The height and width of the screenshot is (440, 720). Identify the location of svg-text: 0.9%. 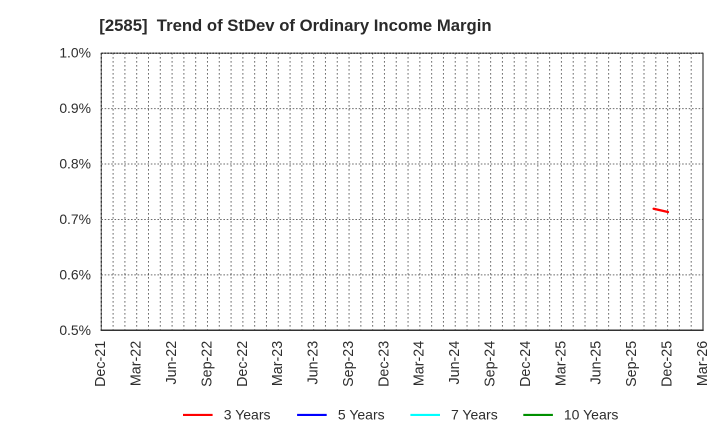
(75, 108).